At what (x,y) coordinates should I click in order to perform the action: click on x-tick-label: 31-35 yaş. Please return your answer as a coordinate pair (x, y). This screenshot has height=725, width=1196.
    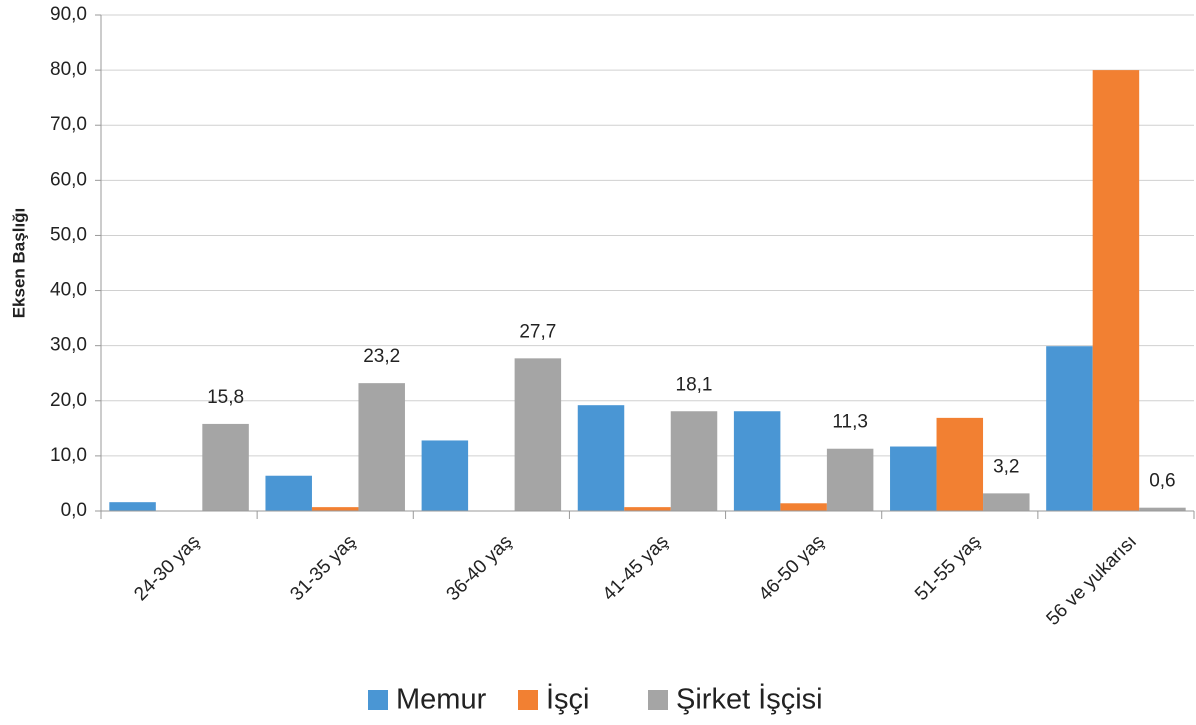
    Looking at the image, I should click on (323, 568).